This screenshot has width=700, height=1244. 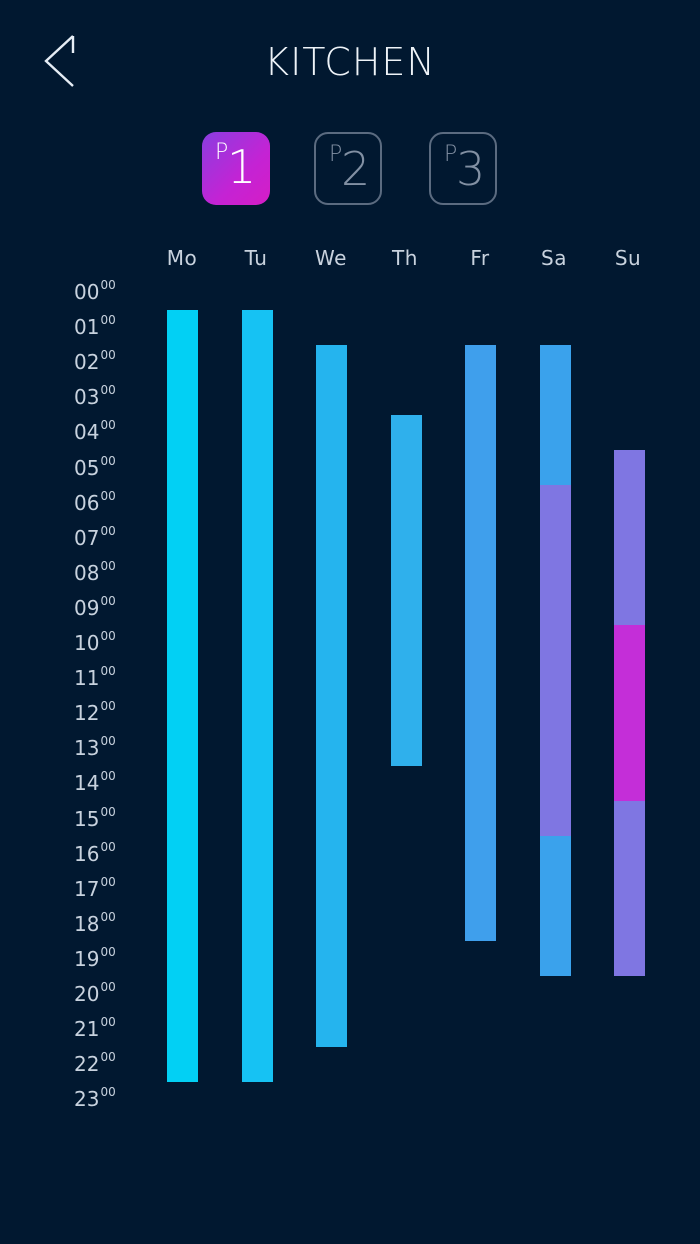 What do you see at coordinates (87, 994) in the screenshot?
I see `hour-value: 20` at bounding box center [87, 994].